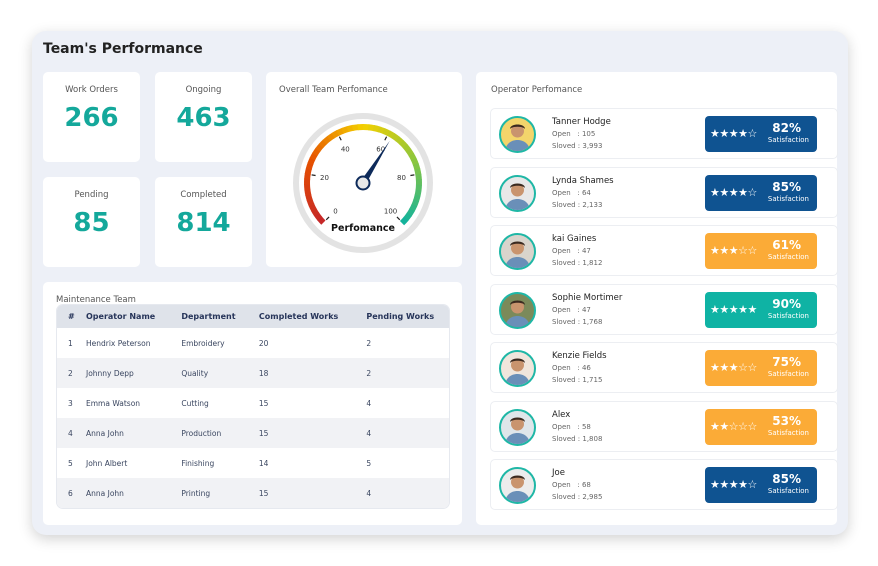  What do you see at coordinates (203, 90) in the screenshot?
I see `stat-label: Ongoing` at bounding box center [203, 90].